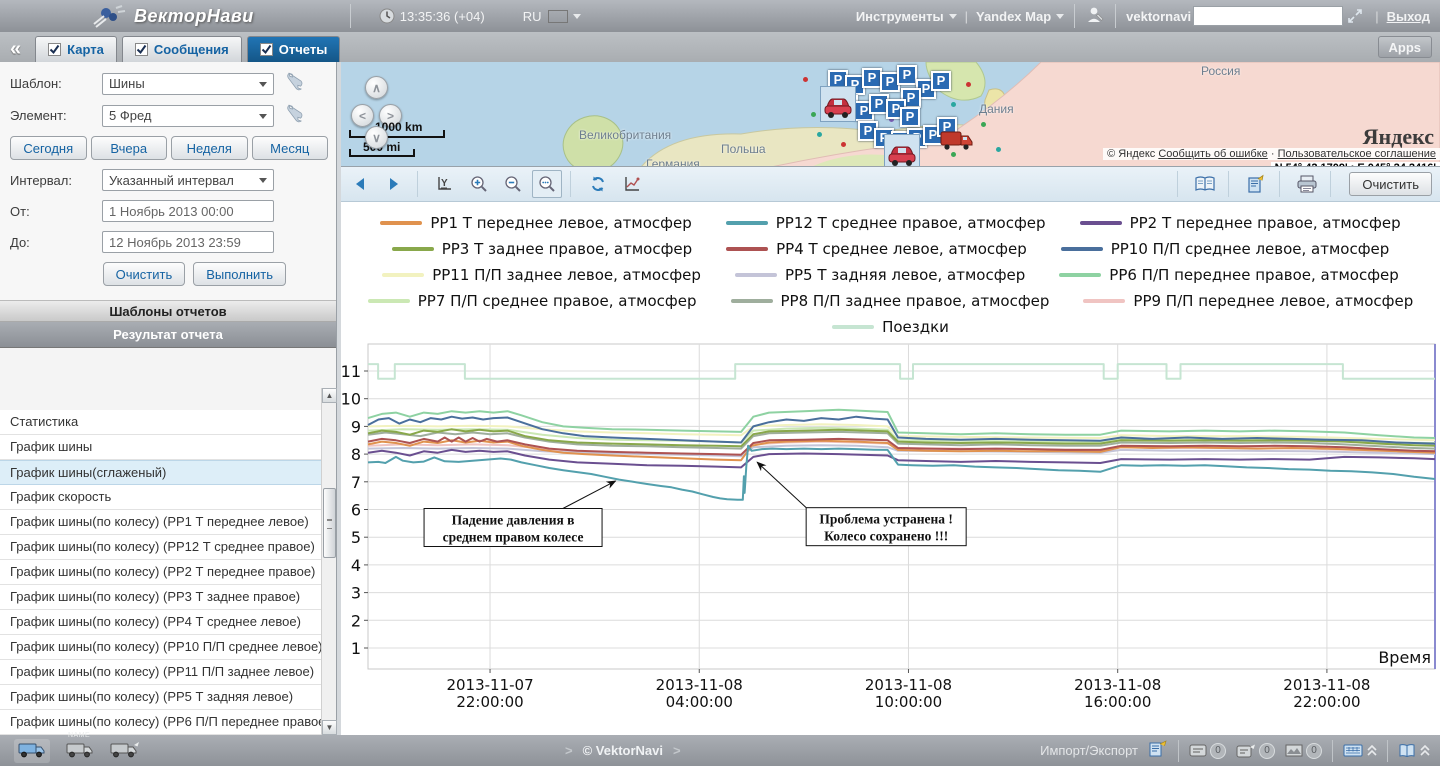  What do you see at coordinates (547, 184) in the screenshot?
I see `zoom-reset-button` at bounding box center [547, 184].